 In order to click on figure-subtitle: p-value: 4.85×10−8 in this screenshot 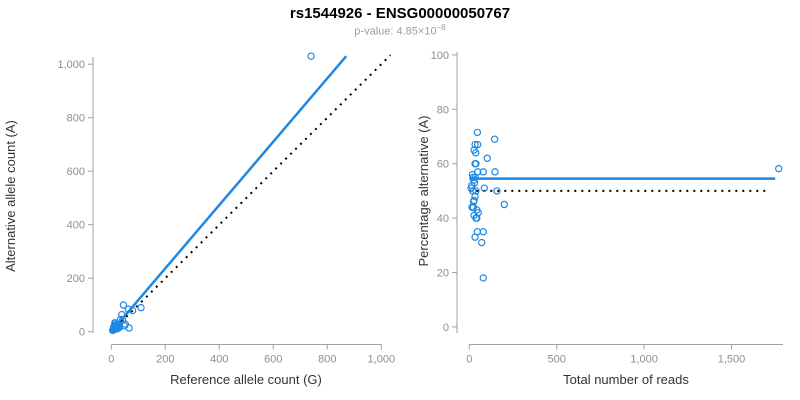, I will do `click(400, 30)`.